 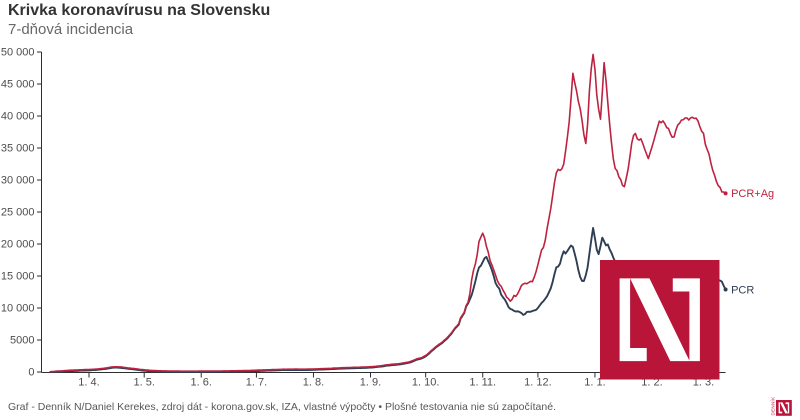 What do you see at coordinates (482, 383) in the screenshot?
I see `x-axis-tick-label: 1. 11.` at bounding box center [482, 383].